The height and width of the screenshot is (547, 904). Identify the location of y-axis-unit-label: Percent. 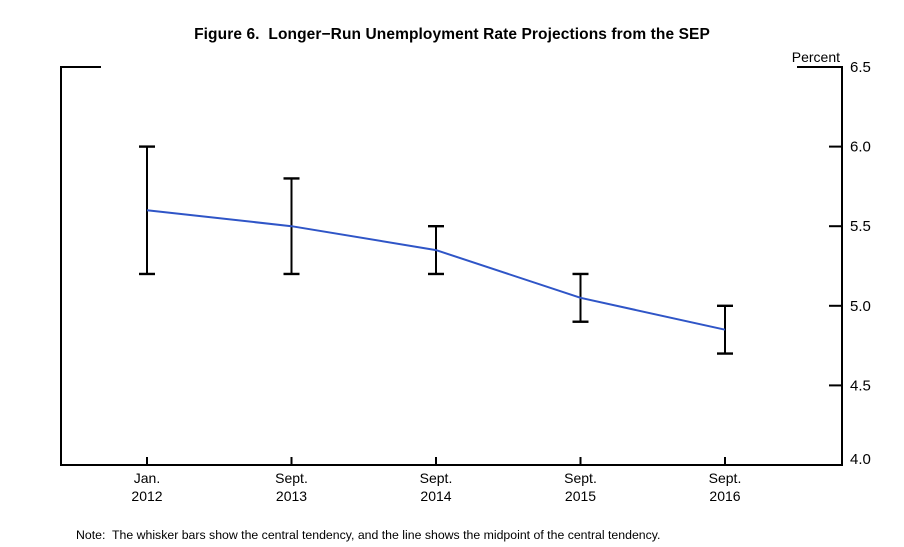
(816, 57).